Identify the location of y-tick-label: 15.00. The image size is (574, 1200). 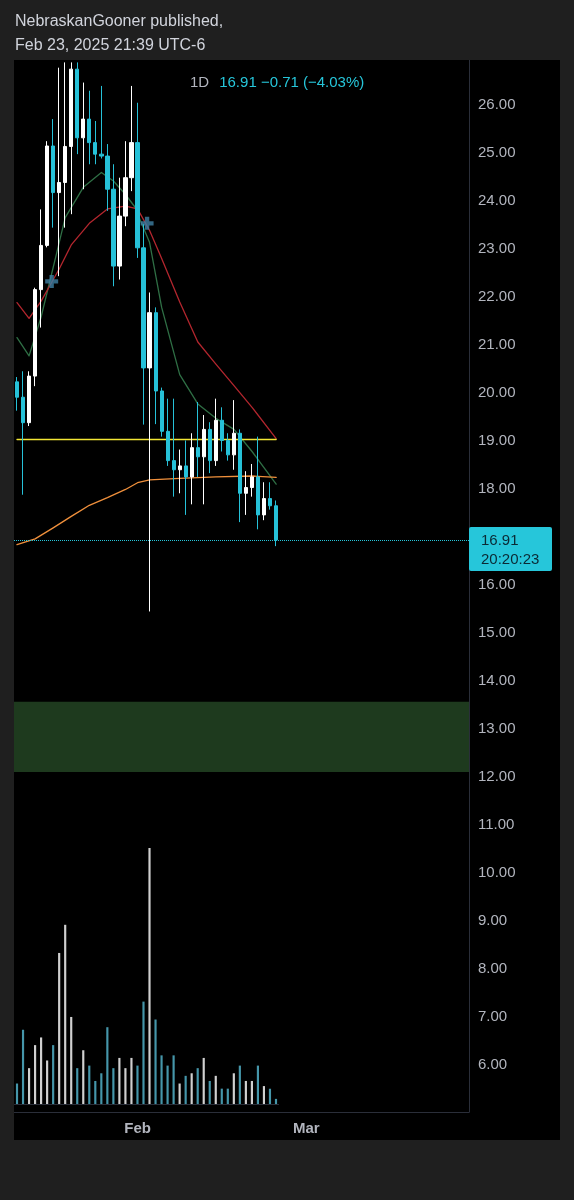
(497, 632).